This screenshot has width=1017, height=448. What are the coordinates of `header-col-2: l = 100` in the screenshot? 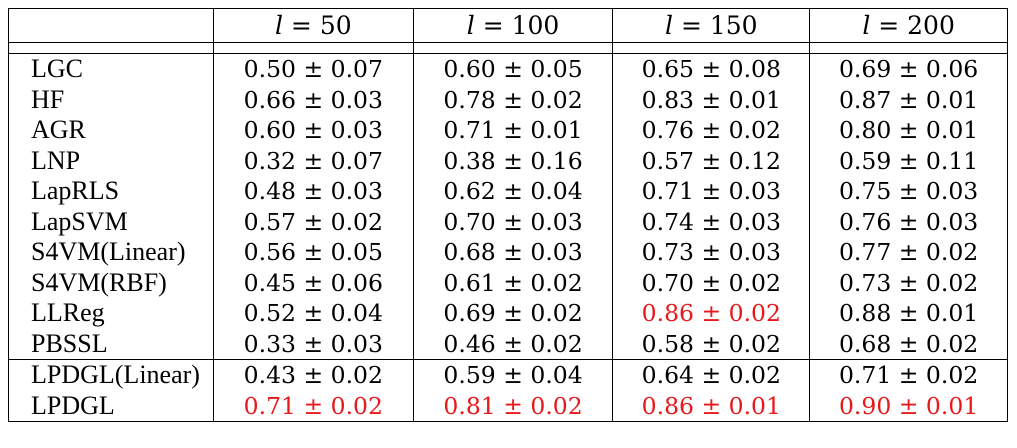 It's located at (513, 25).